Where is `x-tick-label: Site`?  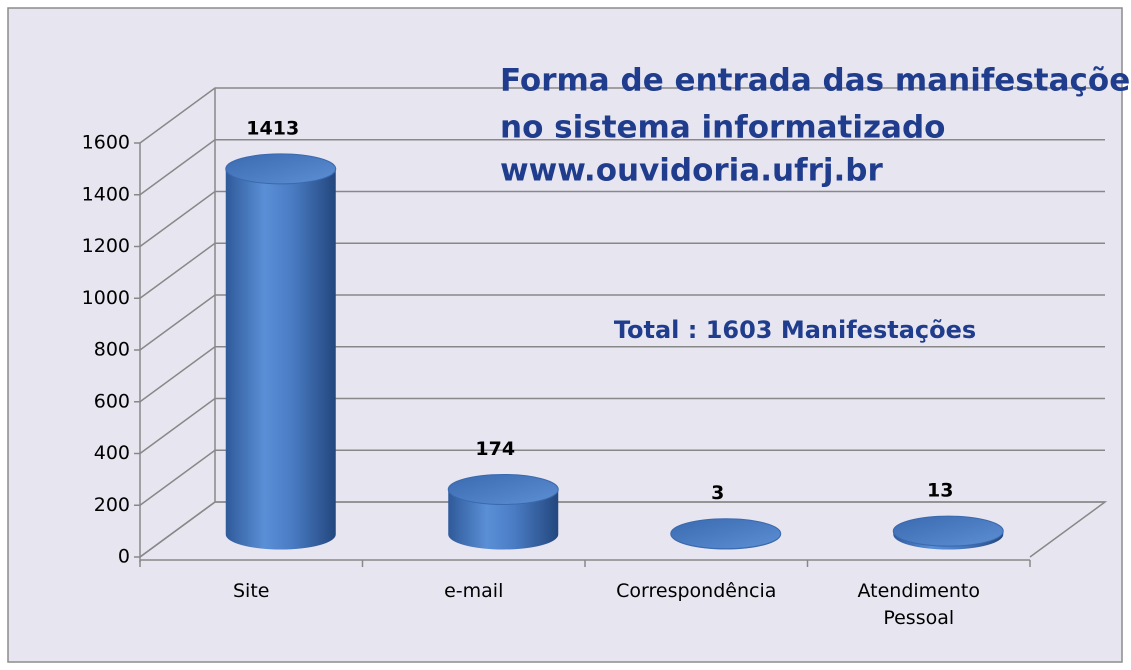 x-tick-label: Site is located at coordinates (251, 591).